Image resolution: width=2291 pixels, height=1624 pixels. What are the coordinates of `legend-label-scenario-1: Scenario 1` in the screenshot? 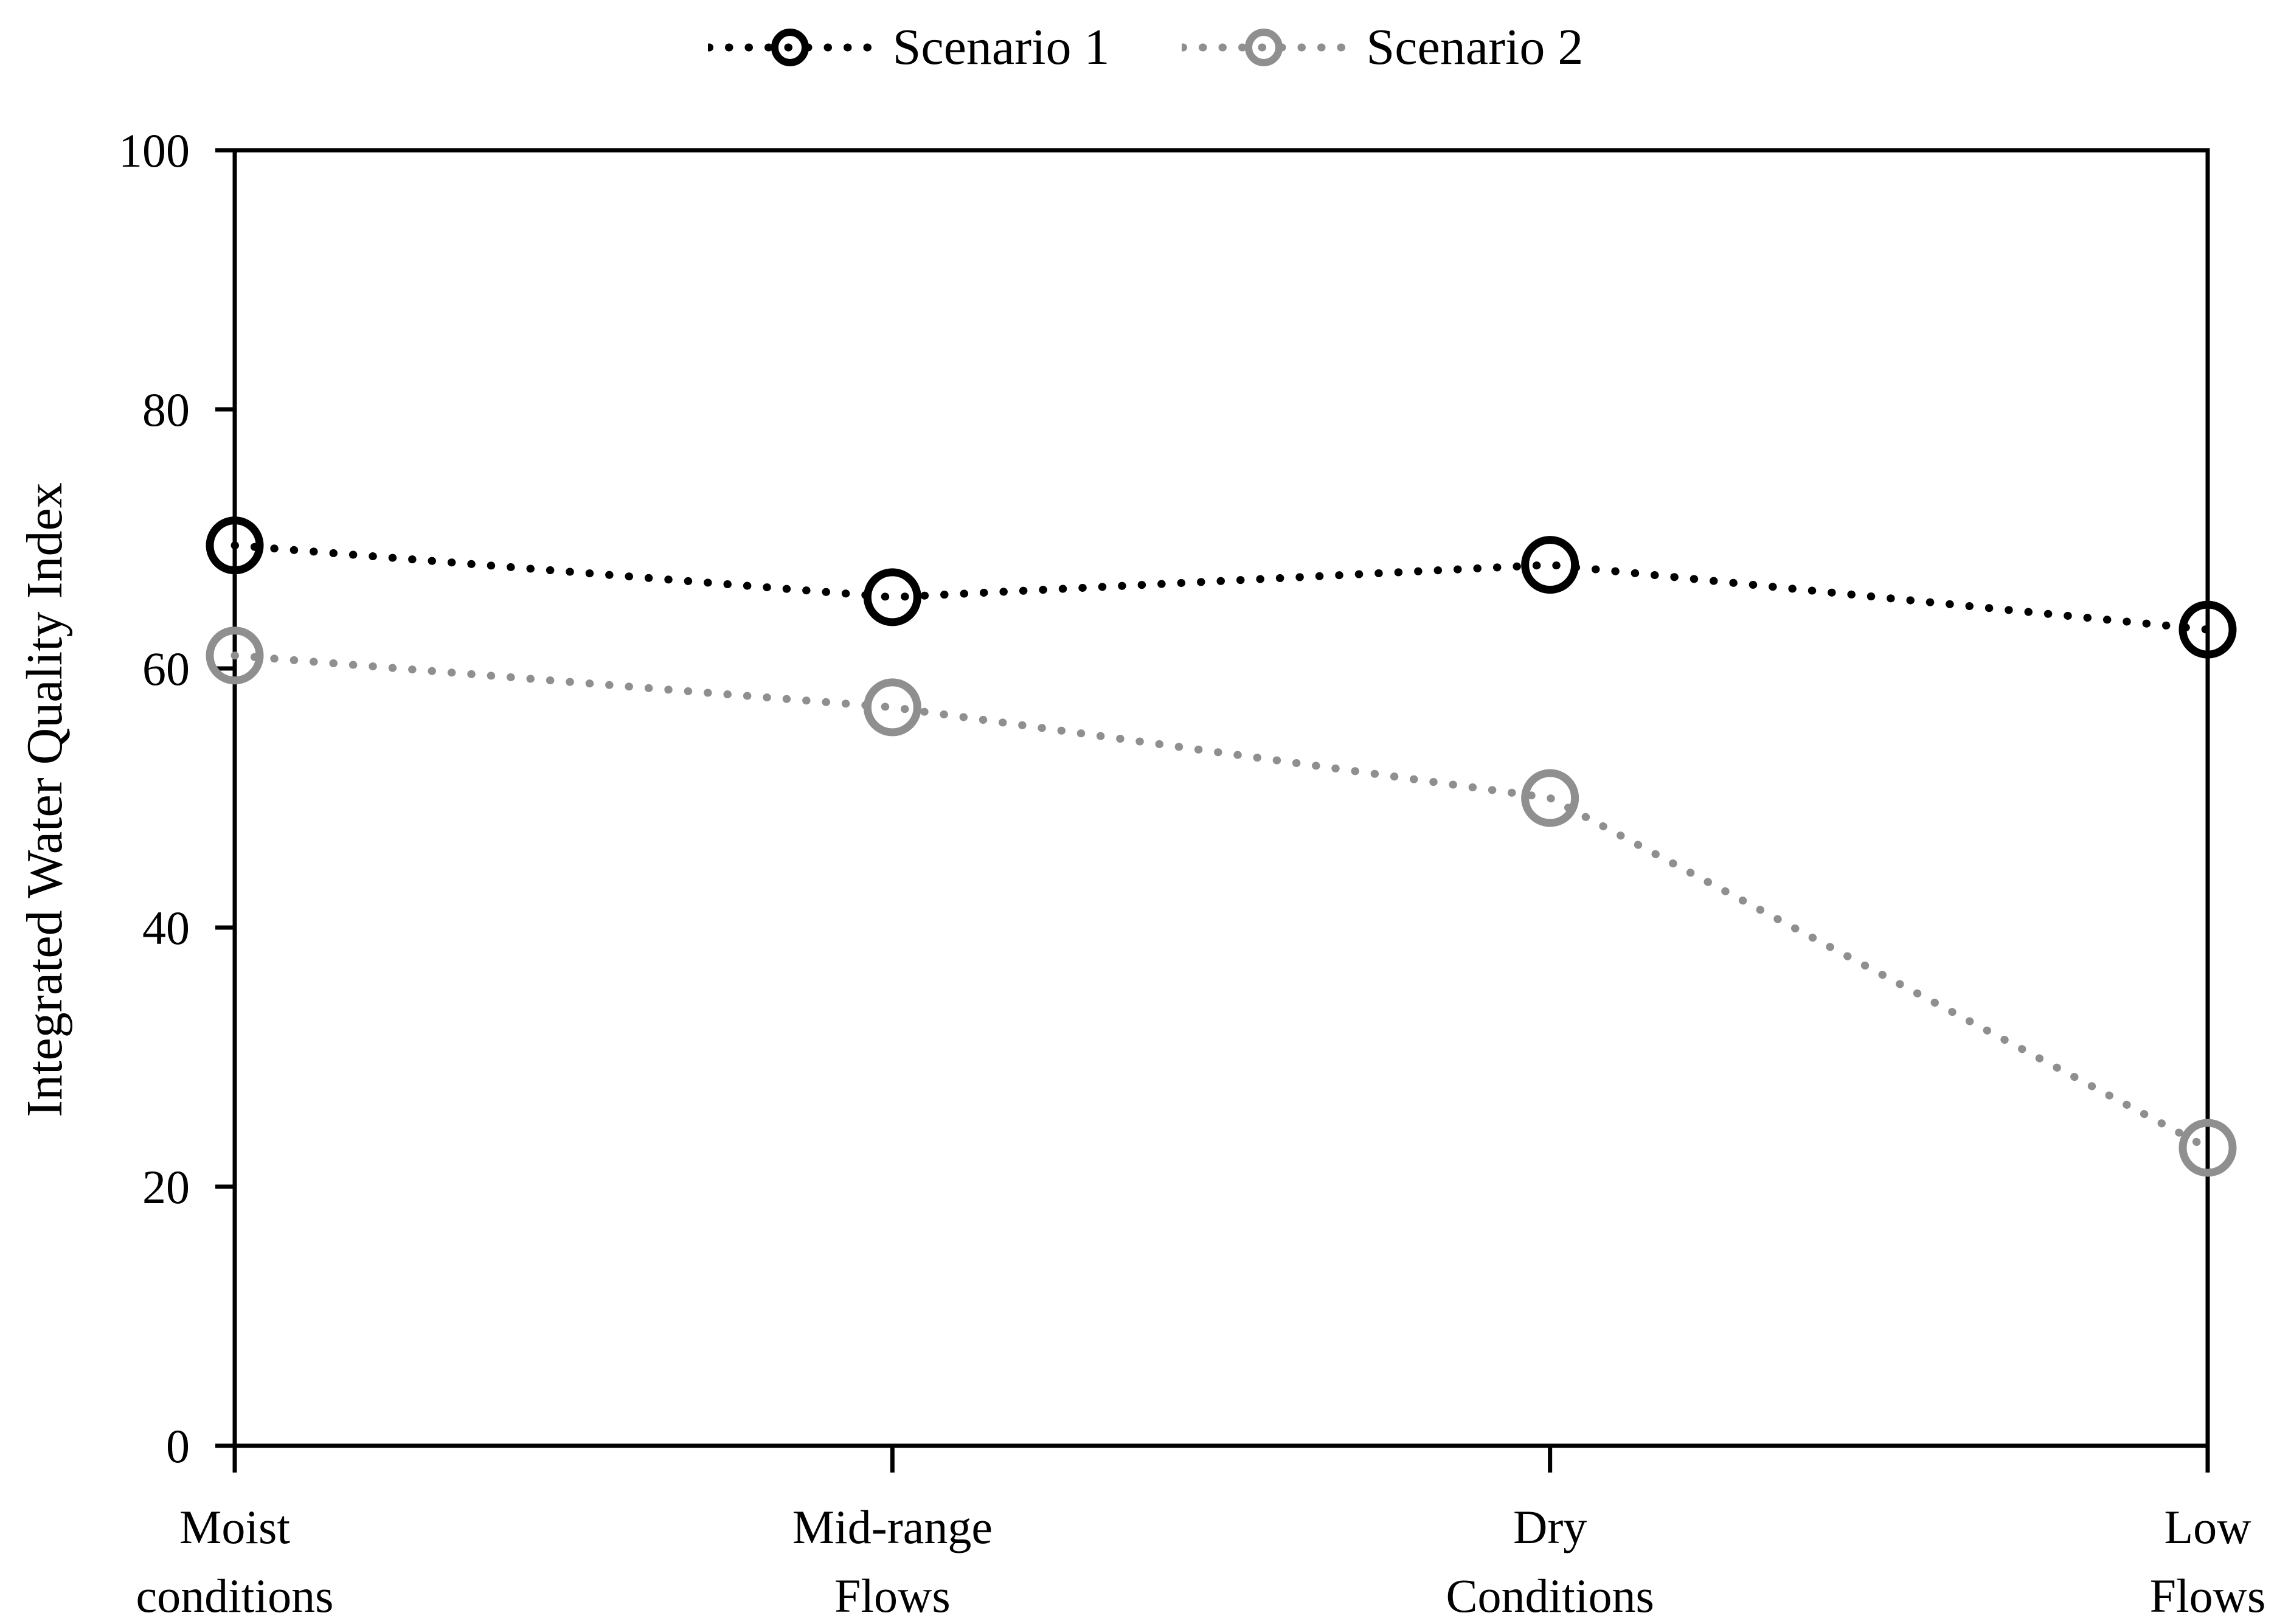 It's located at (1001, 47).